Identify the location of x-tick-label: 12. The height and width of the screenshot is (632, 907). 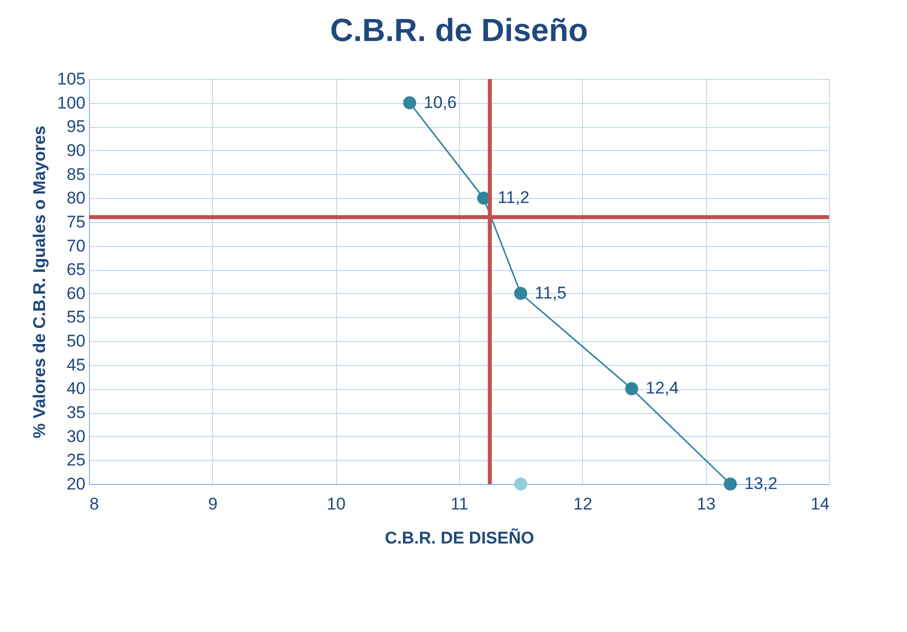
(582, 504).